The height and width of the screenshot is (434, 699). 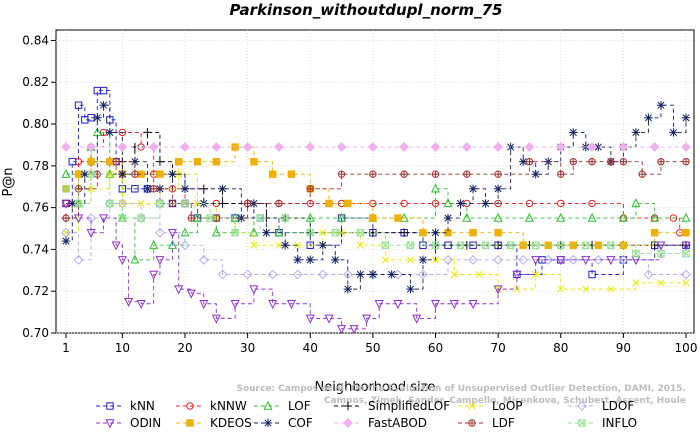 What do you see at coordinates (376, 147) in the screenshot?
I see `series-fastabod` at bounding box center [376, 147].